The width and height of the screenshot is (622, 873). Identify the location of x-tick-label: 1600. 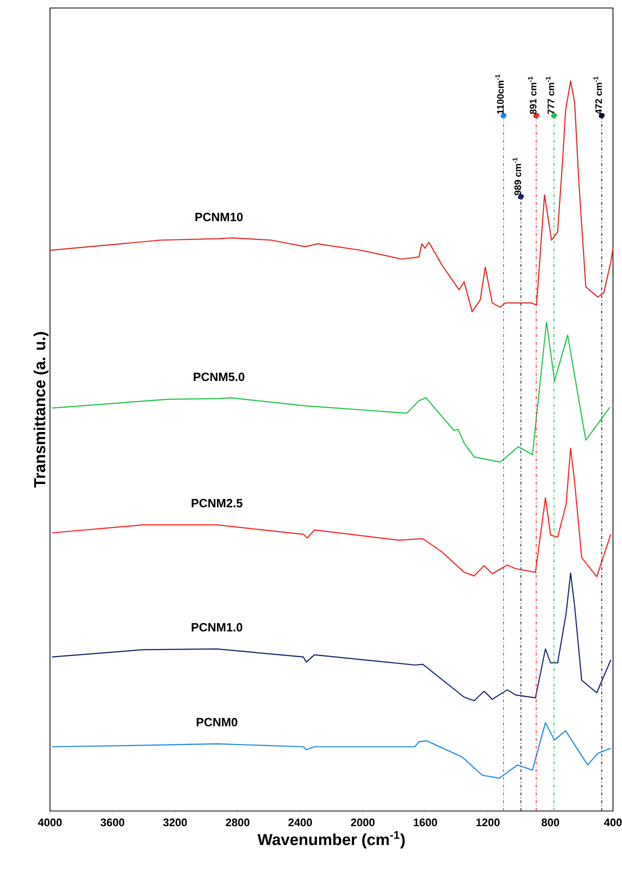
(426, 822).